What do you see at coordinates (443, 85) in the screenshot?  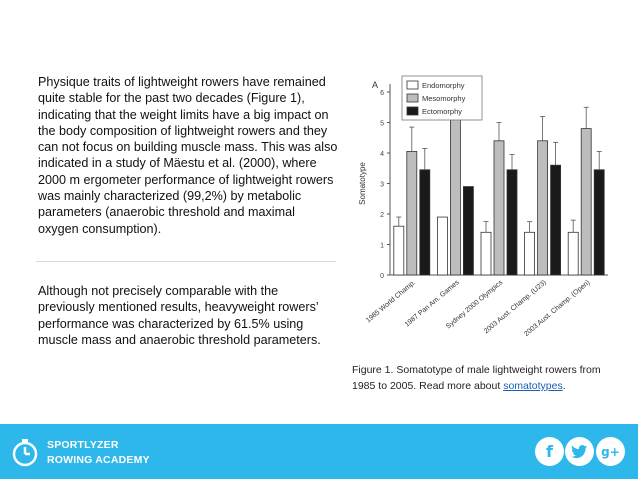 I see `legend-label: Endomorphy` at bounding box center [443, 85].